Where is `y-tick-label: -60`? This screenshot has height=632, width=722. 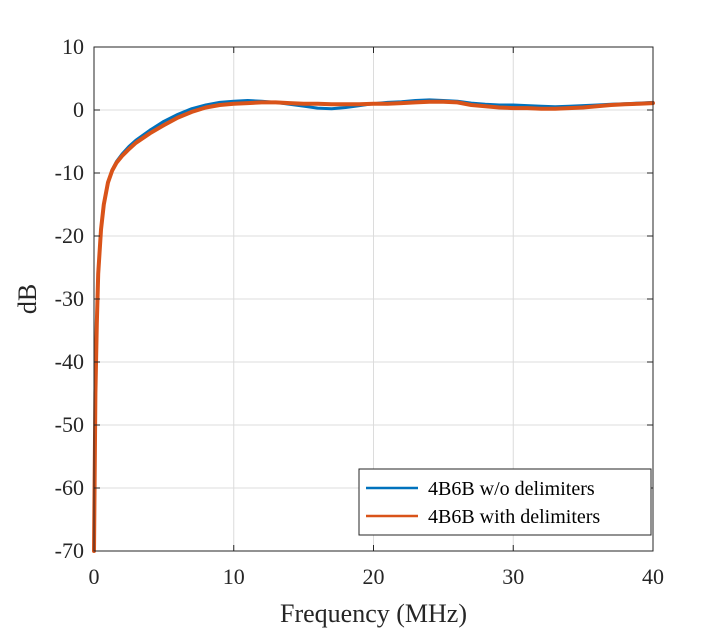
y-tick-label: -60 is located at coordinates (69, 487).